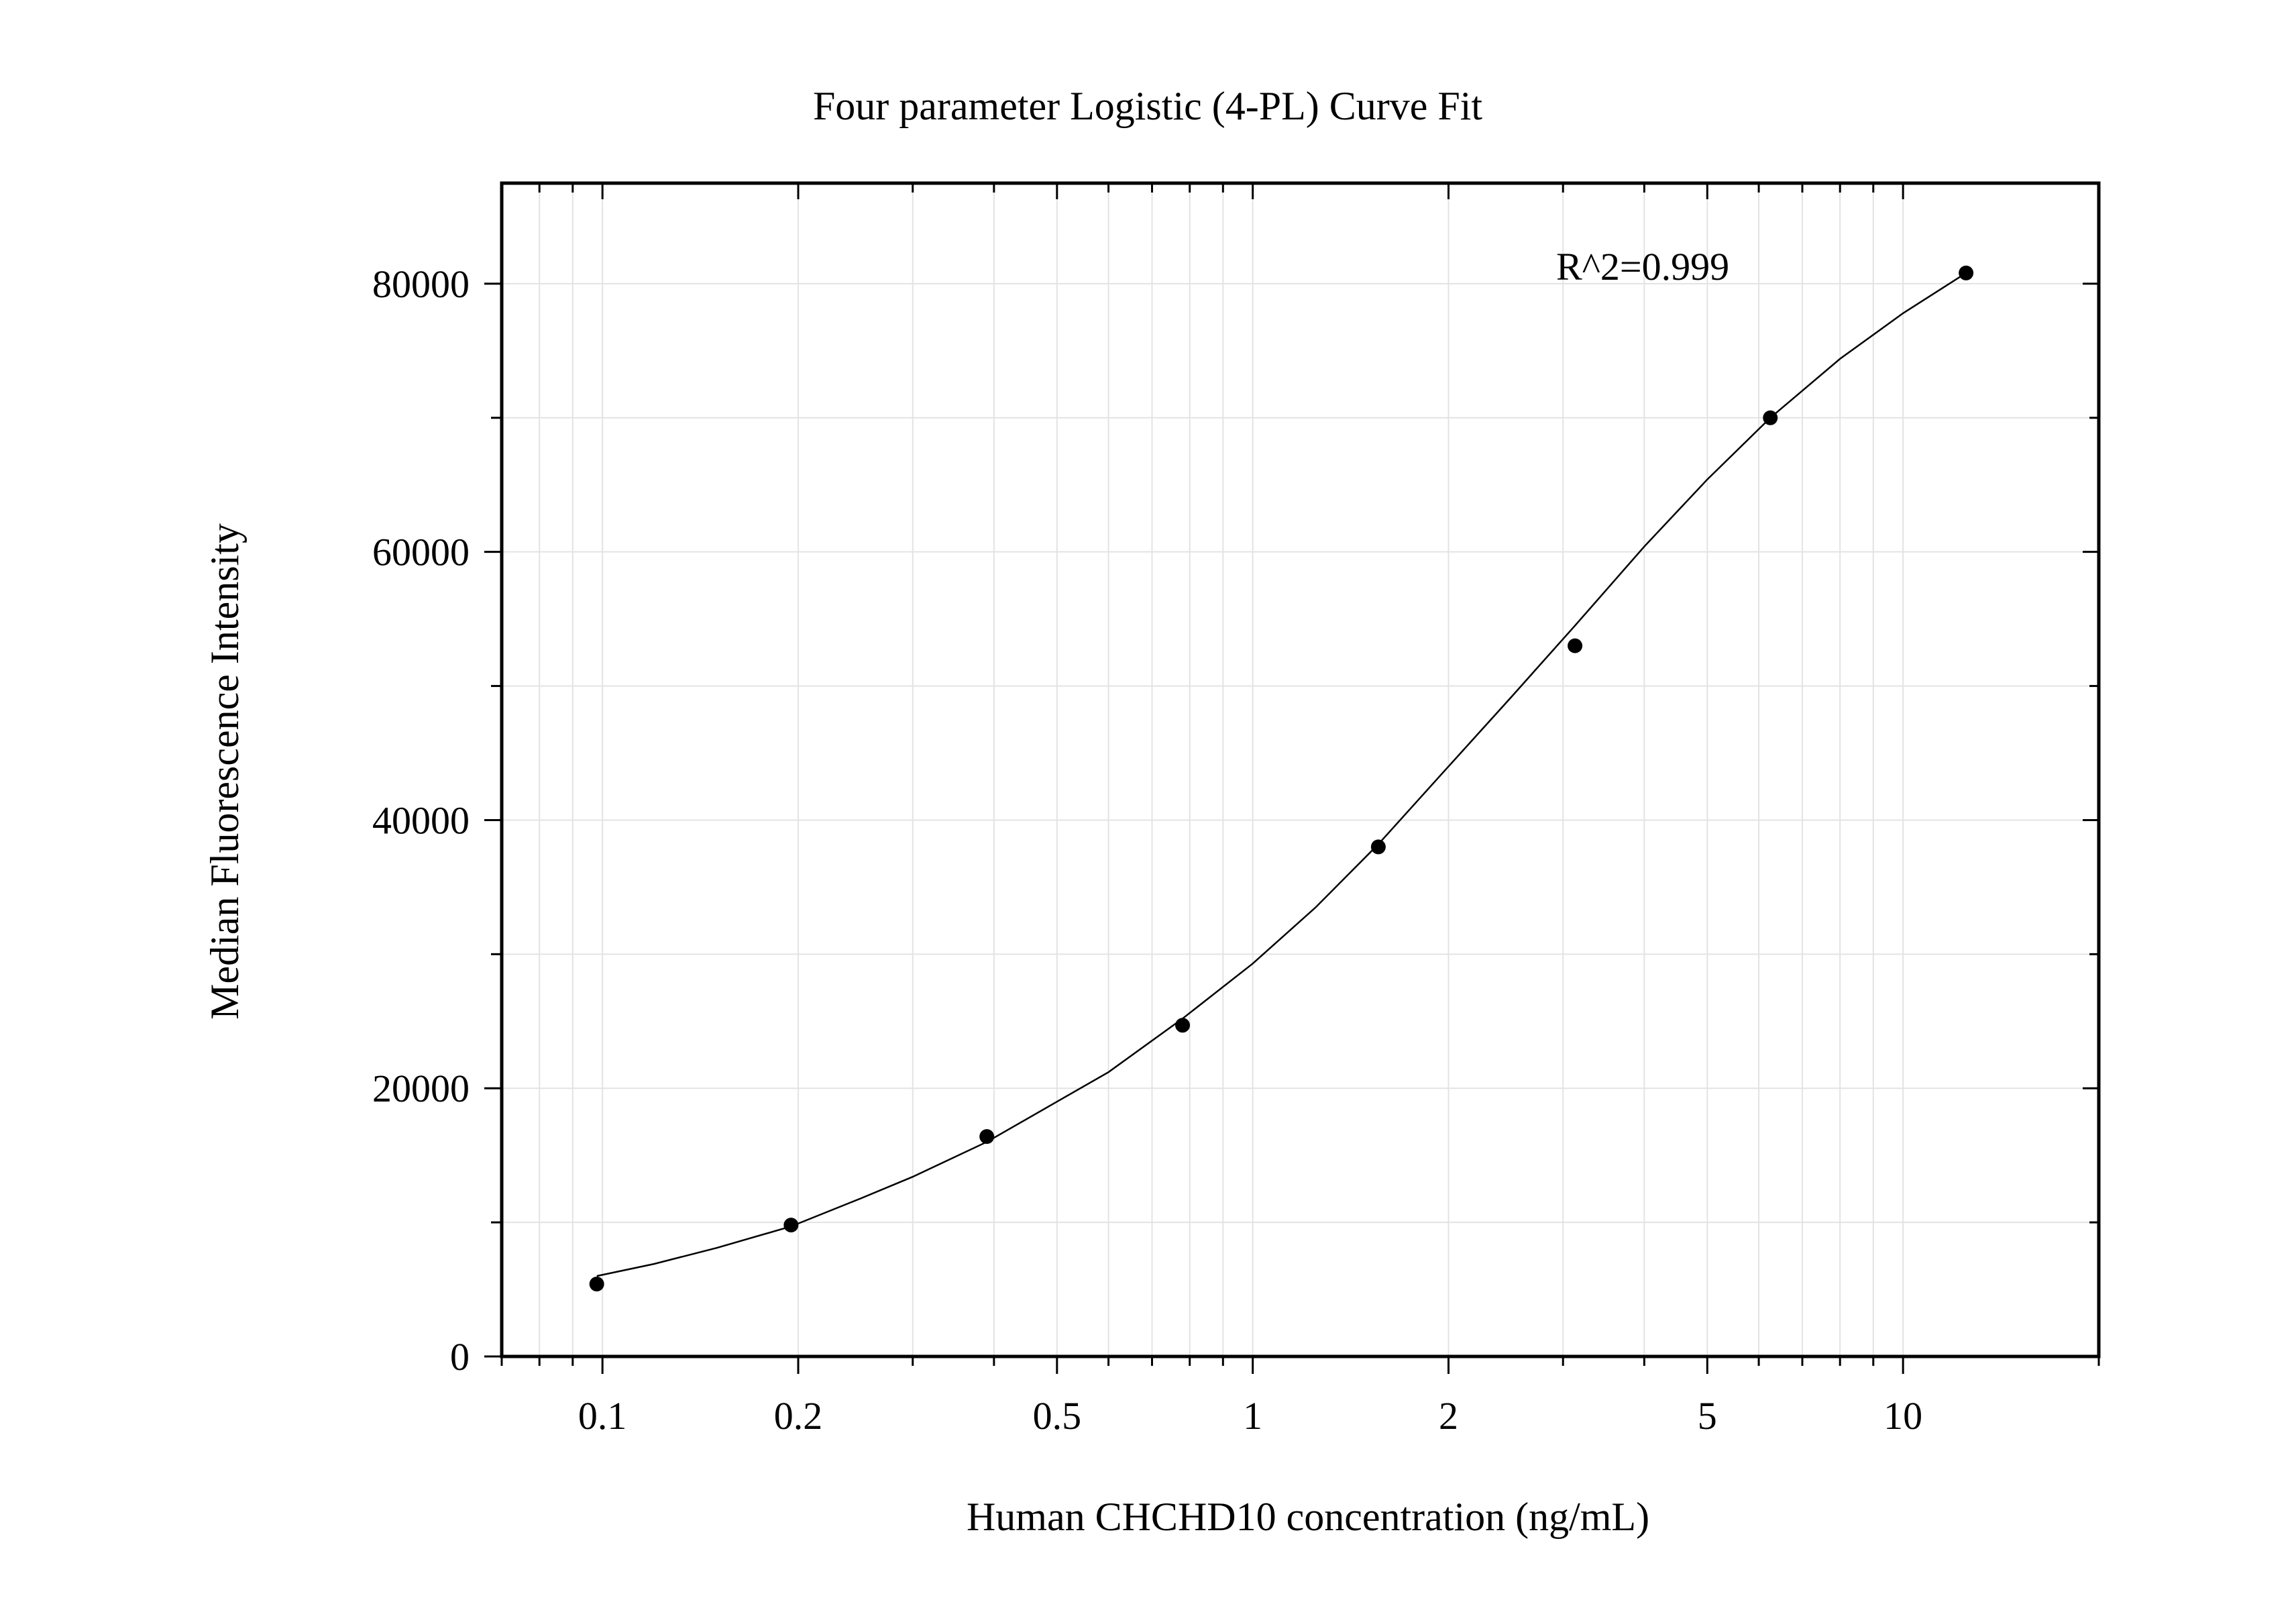  I want to click on x-tick-label: 10, so click(1903, 1416).